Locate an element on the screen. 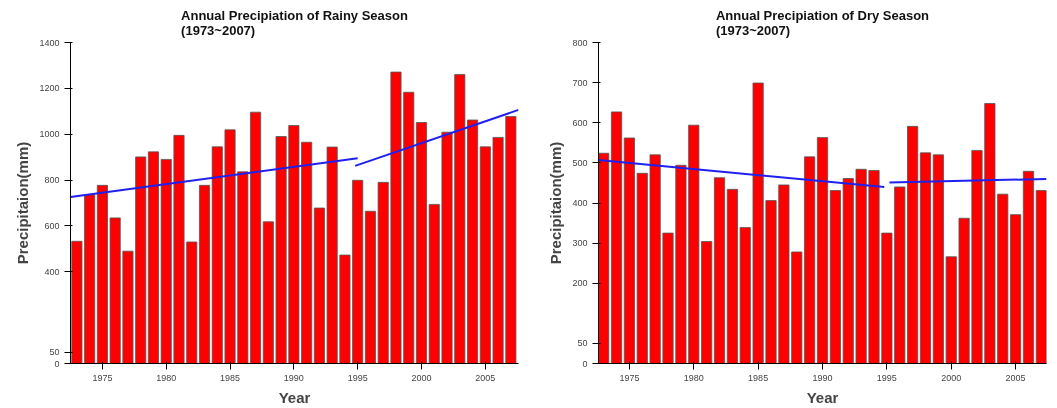 Image resolution: width=1057 pixels, height=408 pixels. y-tick-label: 500 is located at coordinates (580, 162).